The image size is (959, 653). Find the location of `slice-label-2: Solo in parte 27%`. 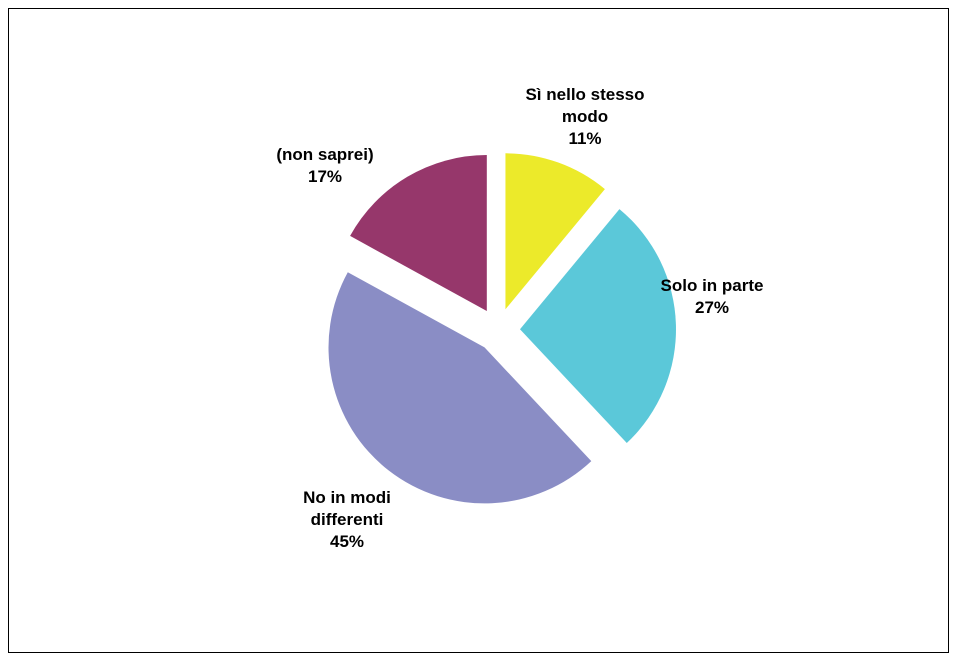

slice-label-2: Solo in parte 27% is located at coordinates (712, 296).